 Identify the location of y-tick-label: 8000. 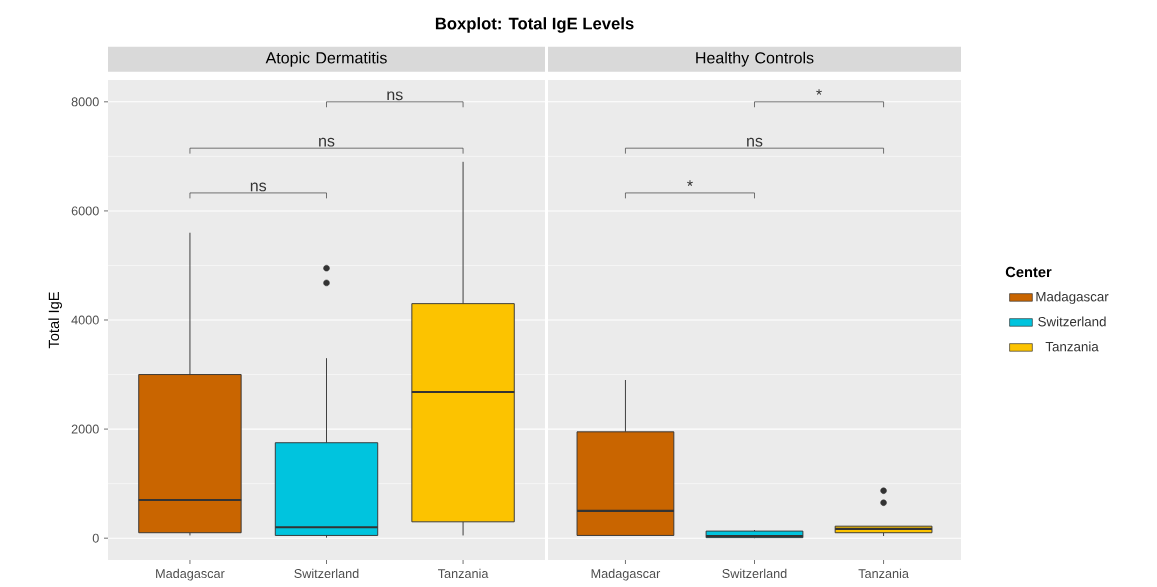
(85, 102).